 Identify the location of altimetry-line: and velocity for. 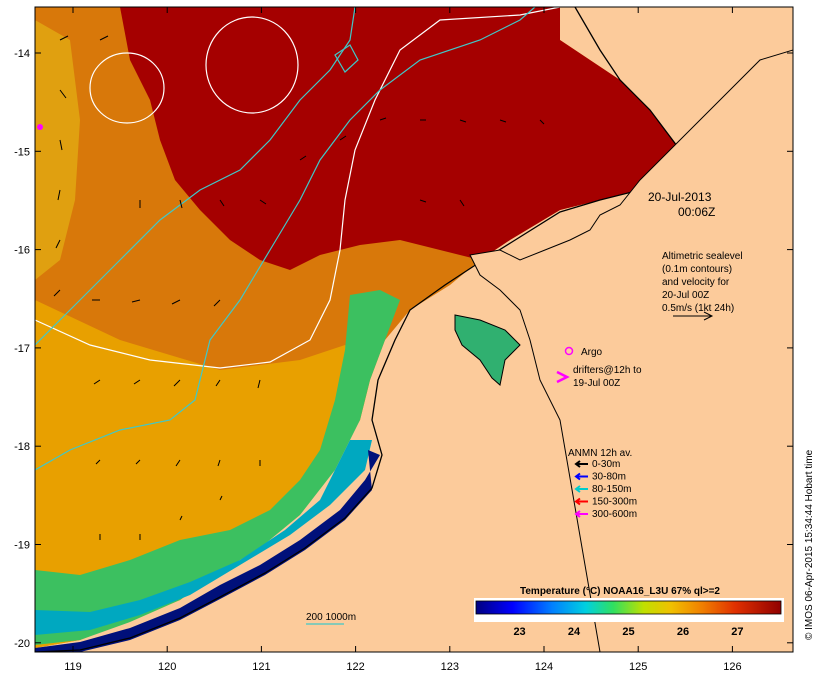
(696, 282).